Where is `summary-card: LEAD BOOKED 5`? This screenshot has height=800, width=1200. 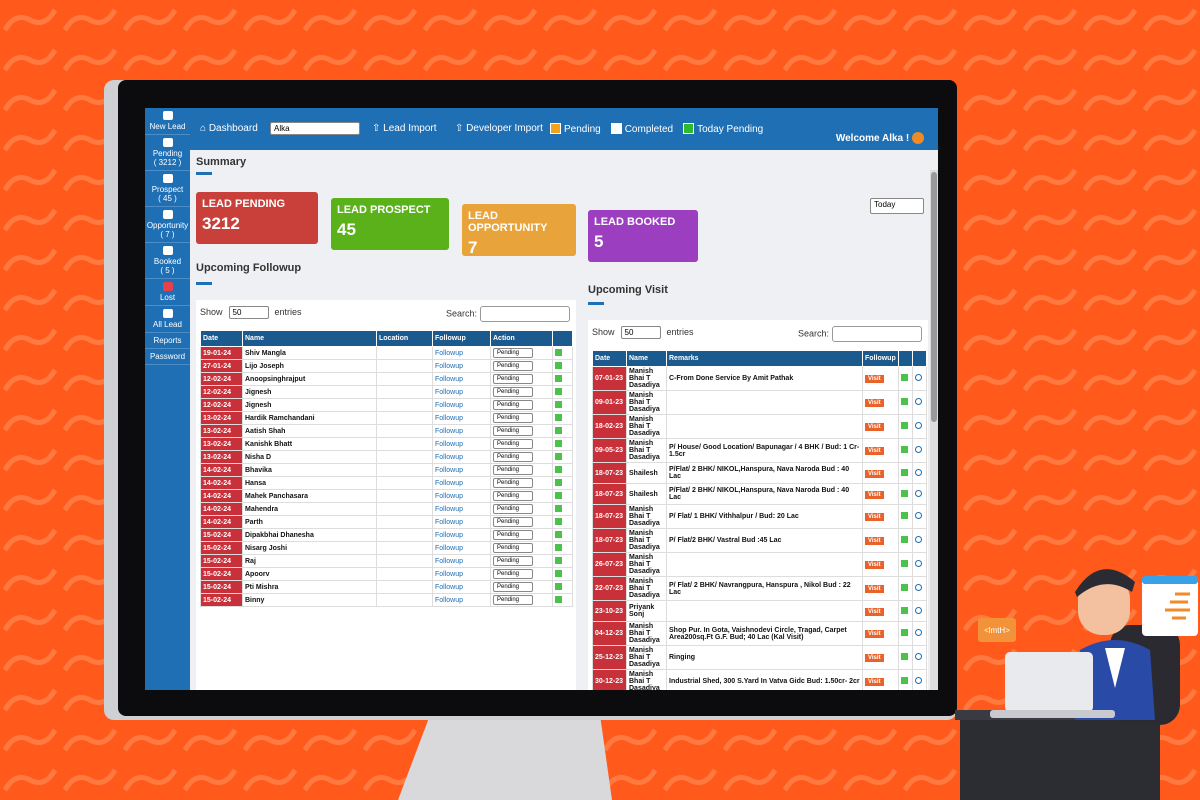 summary-card: LEAD BOOKED 5 is located at coordinates (643, 236).